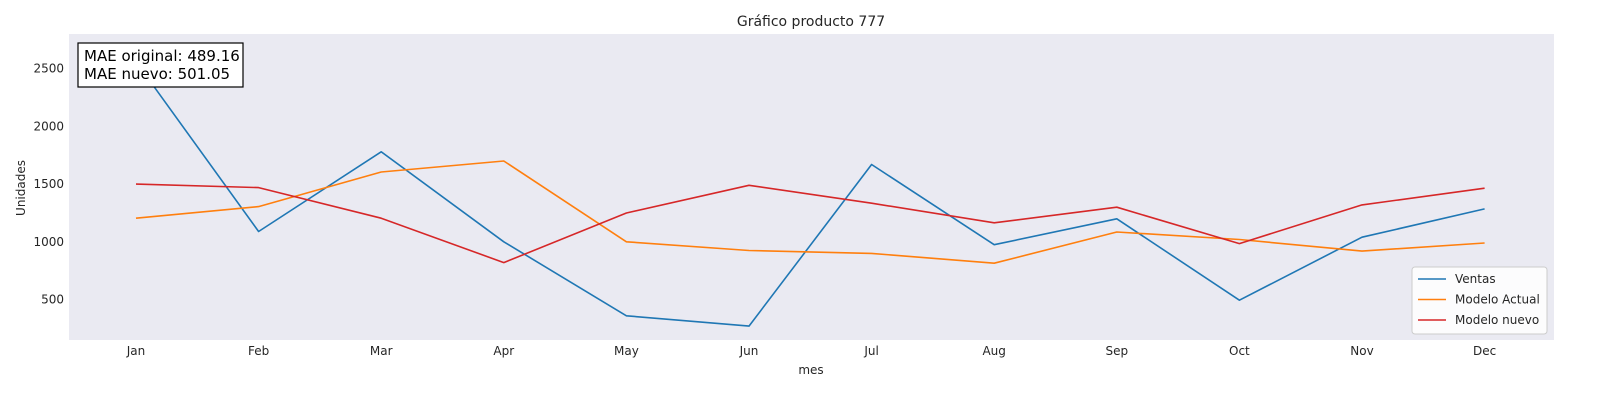 The width and height of the screenshot is (1600, 400). I want to click on y-axis-label: Unidades, so click(21, 188).